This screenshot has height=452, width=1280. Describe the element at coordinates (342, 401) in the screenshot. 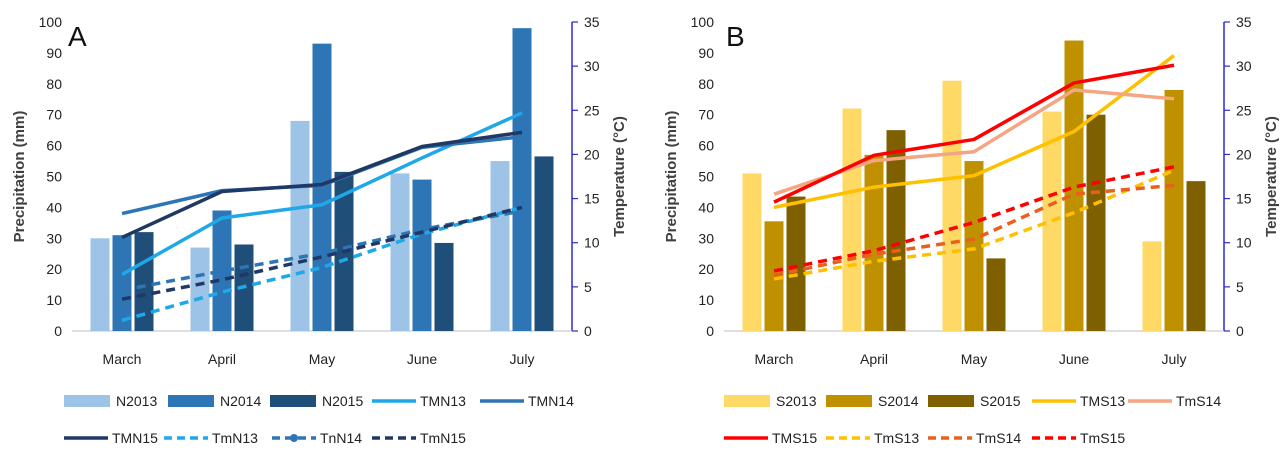

I see `legend-label-n2015: N2015` at that location.